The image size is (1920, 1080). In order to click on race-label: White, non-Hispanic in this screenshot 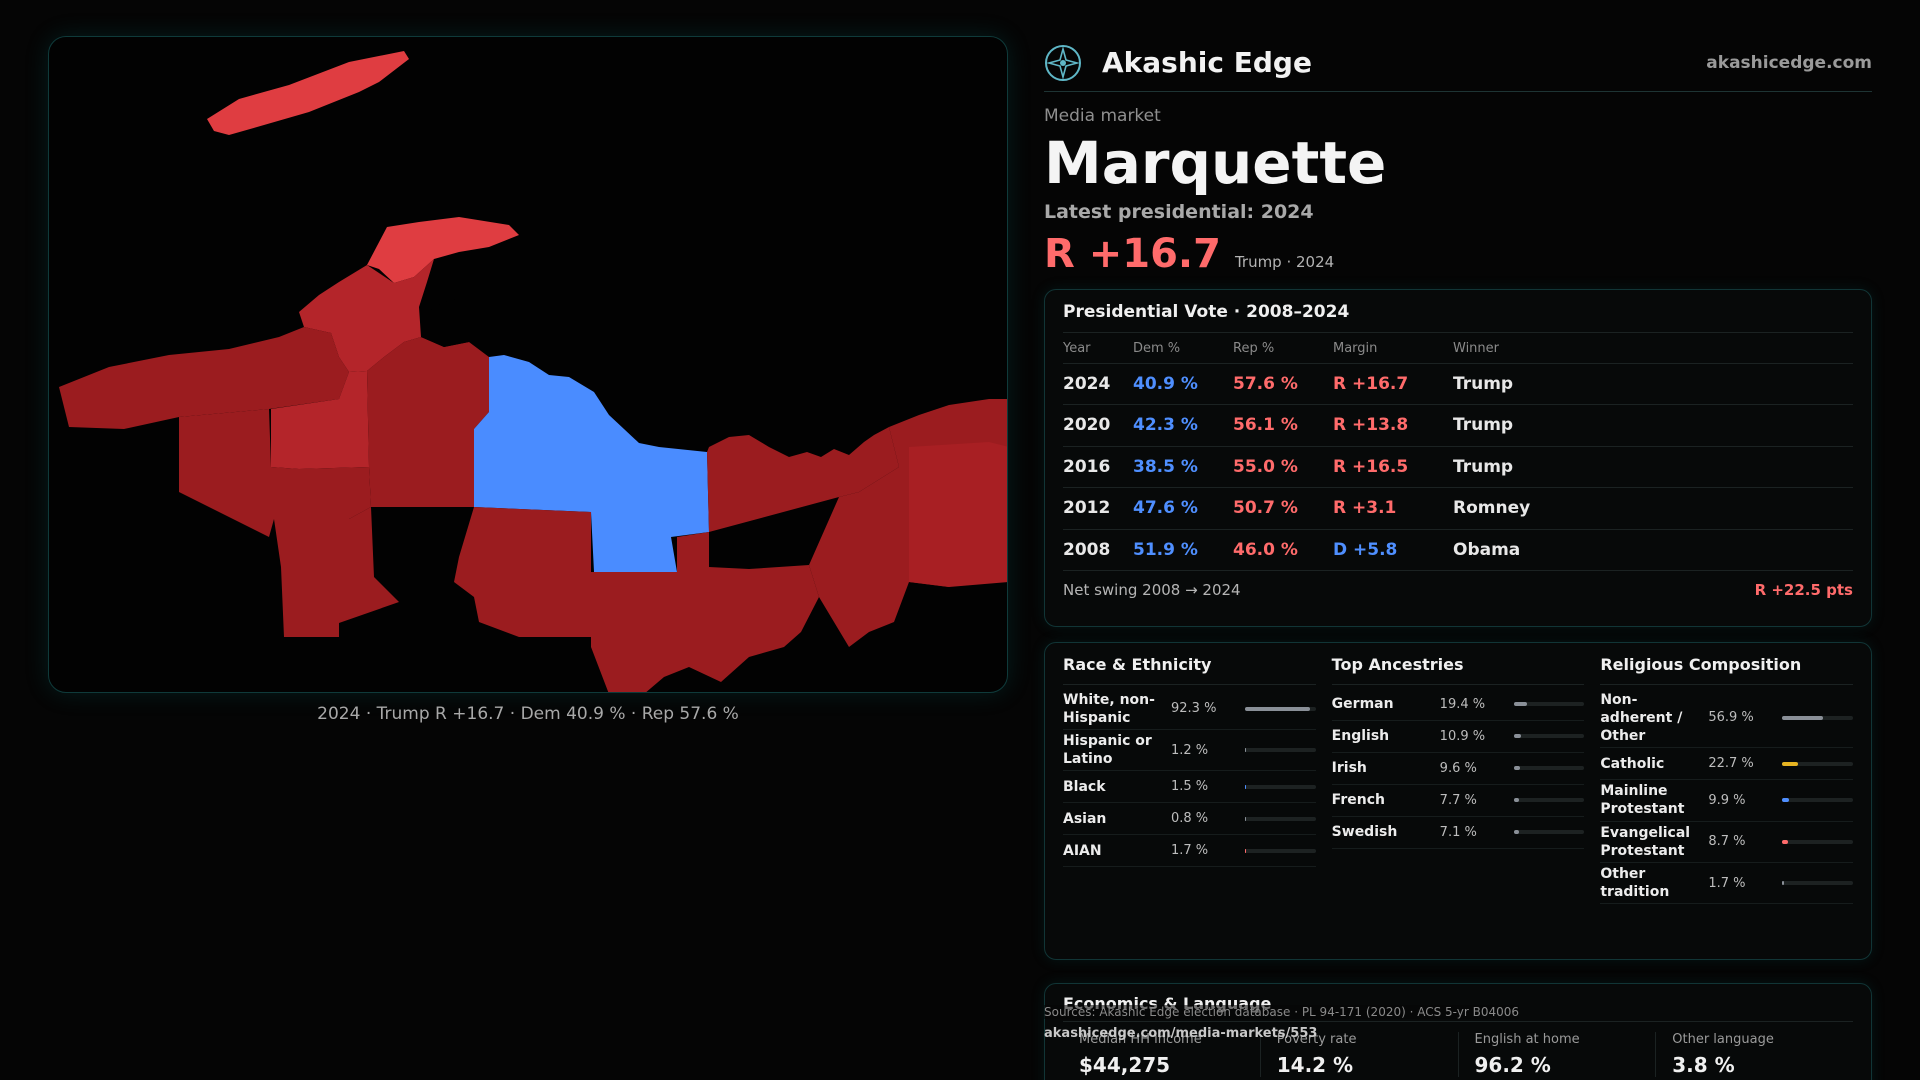, I will do `click(1109, 708)`.